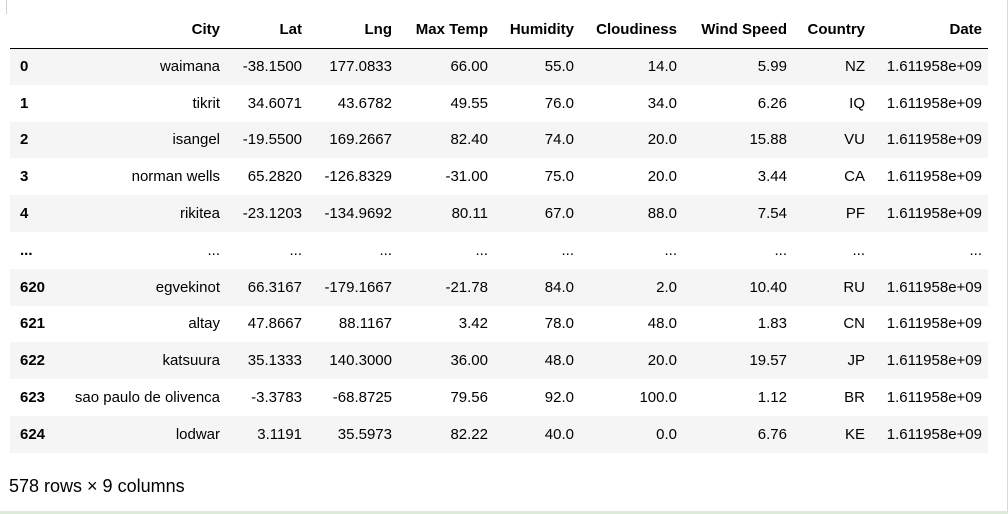  What do you see at coordinates (24, 140) in the screenshot?
I see `row-index: 2` at bounding box center [24, 140].